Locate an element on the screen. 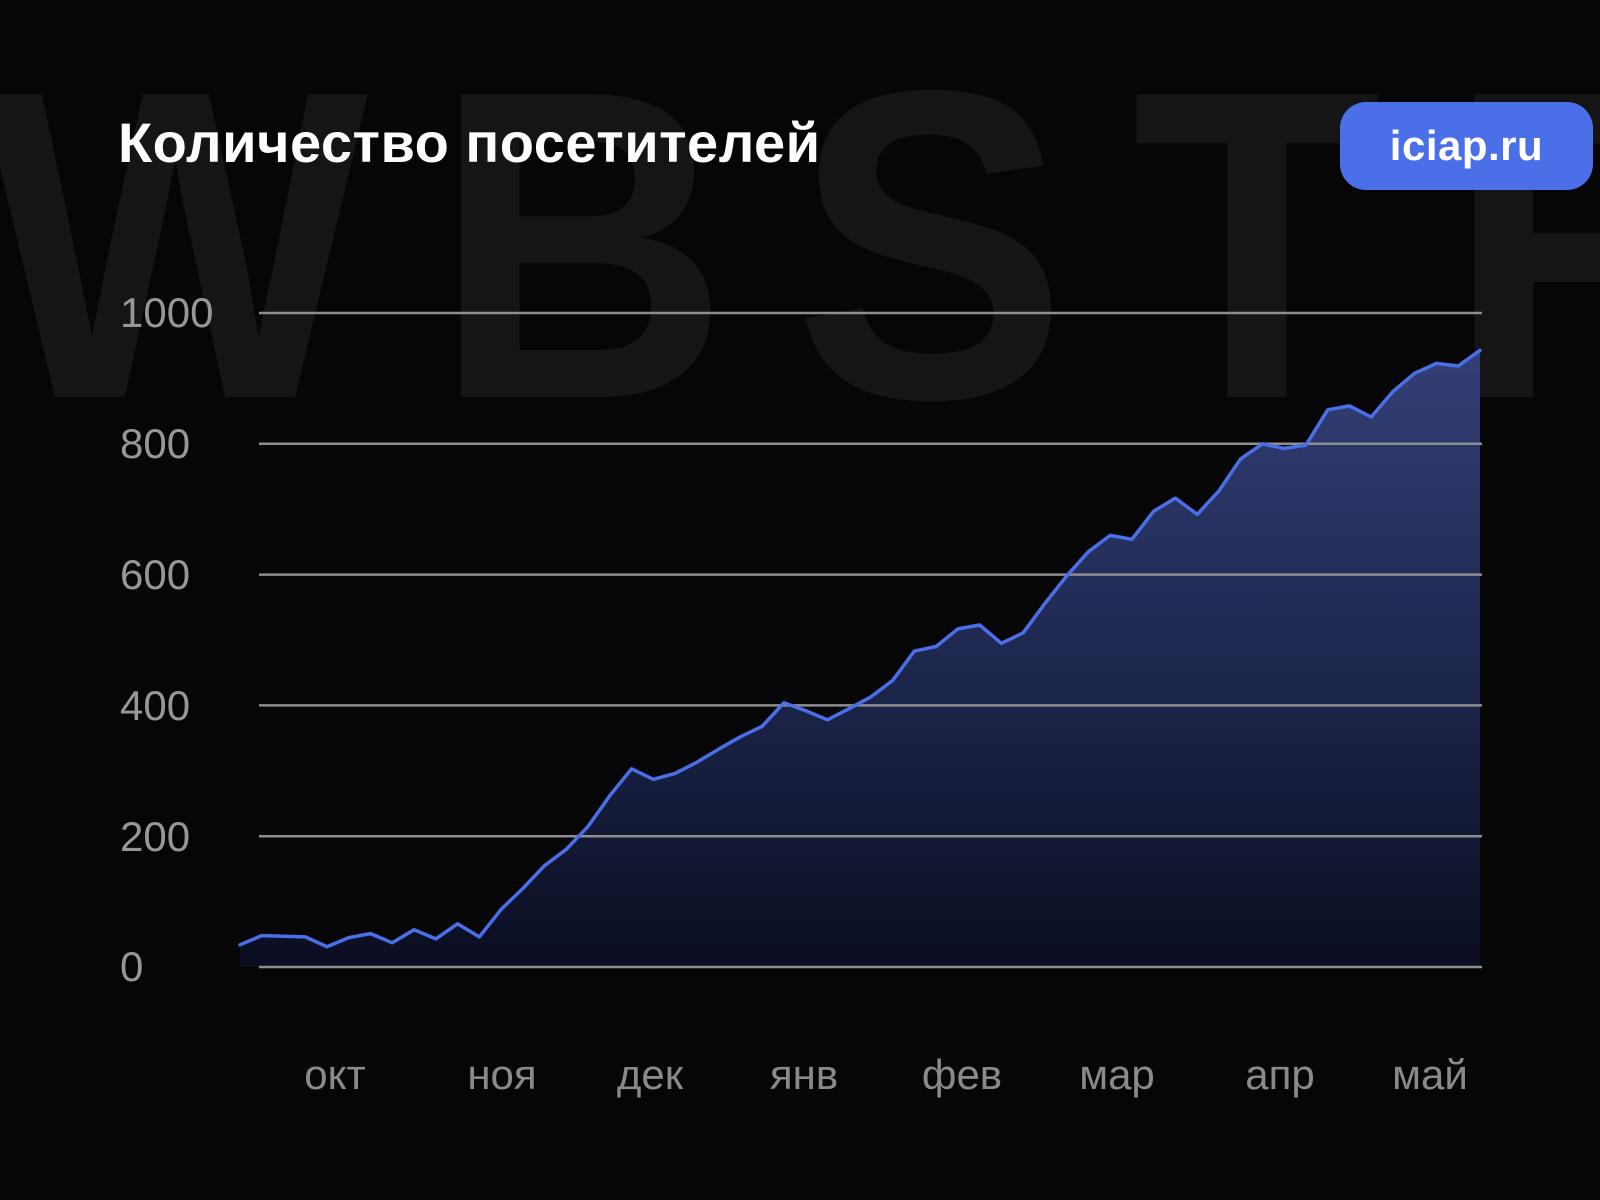 This screenshot has width=1600, height=1200. x-axis-label-oct: окт is located at coordinates (335, 1074).